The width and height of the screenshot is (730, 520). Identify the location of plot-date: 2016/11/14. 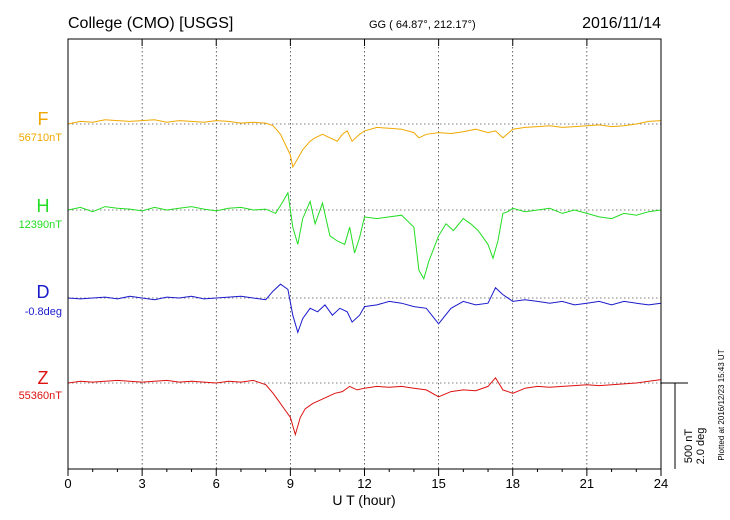
(621, 23).